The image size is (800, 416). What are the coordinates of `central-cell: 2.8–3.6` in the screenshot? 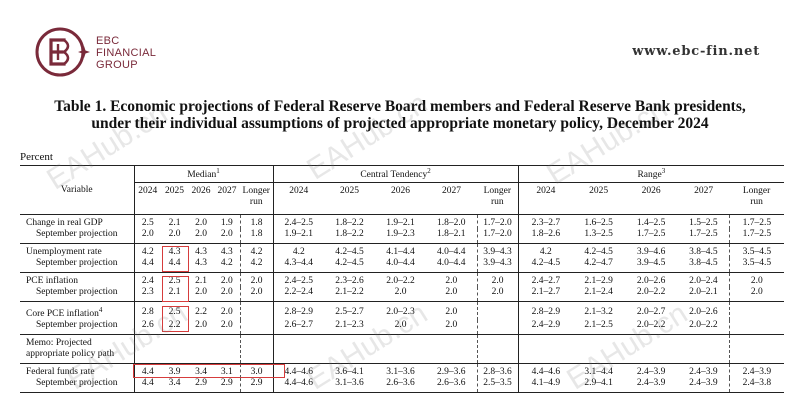 It's located at (497, 371).